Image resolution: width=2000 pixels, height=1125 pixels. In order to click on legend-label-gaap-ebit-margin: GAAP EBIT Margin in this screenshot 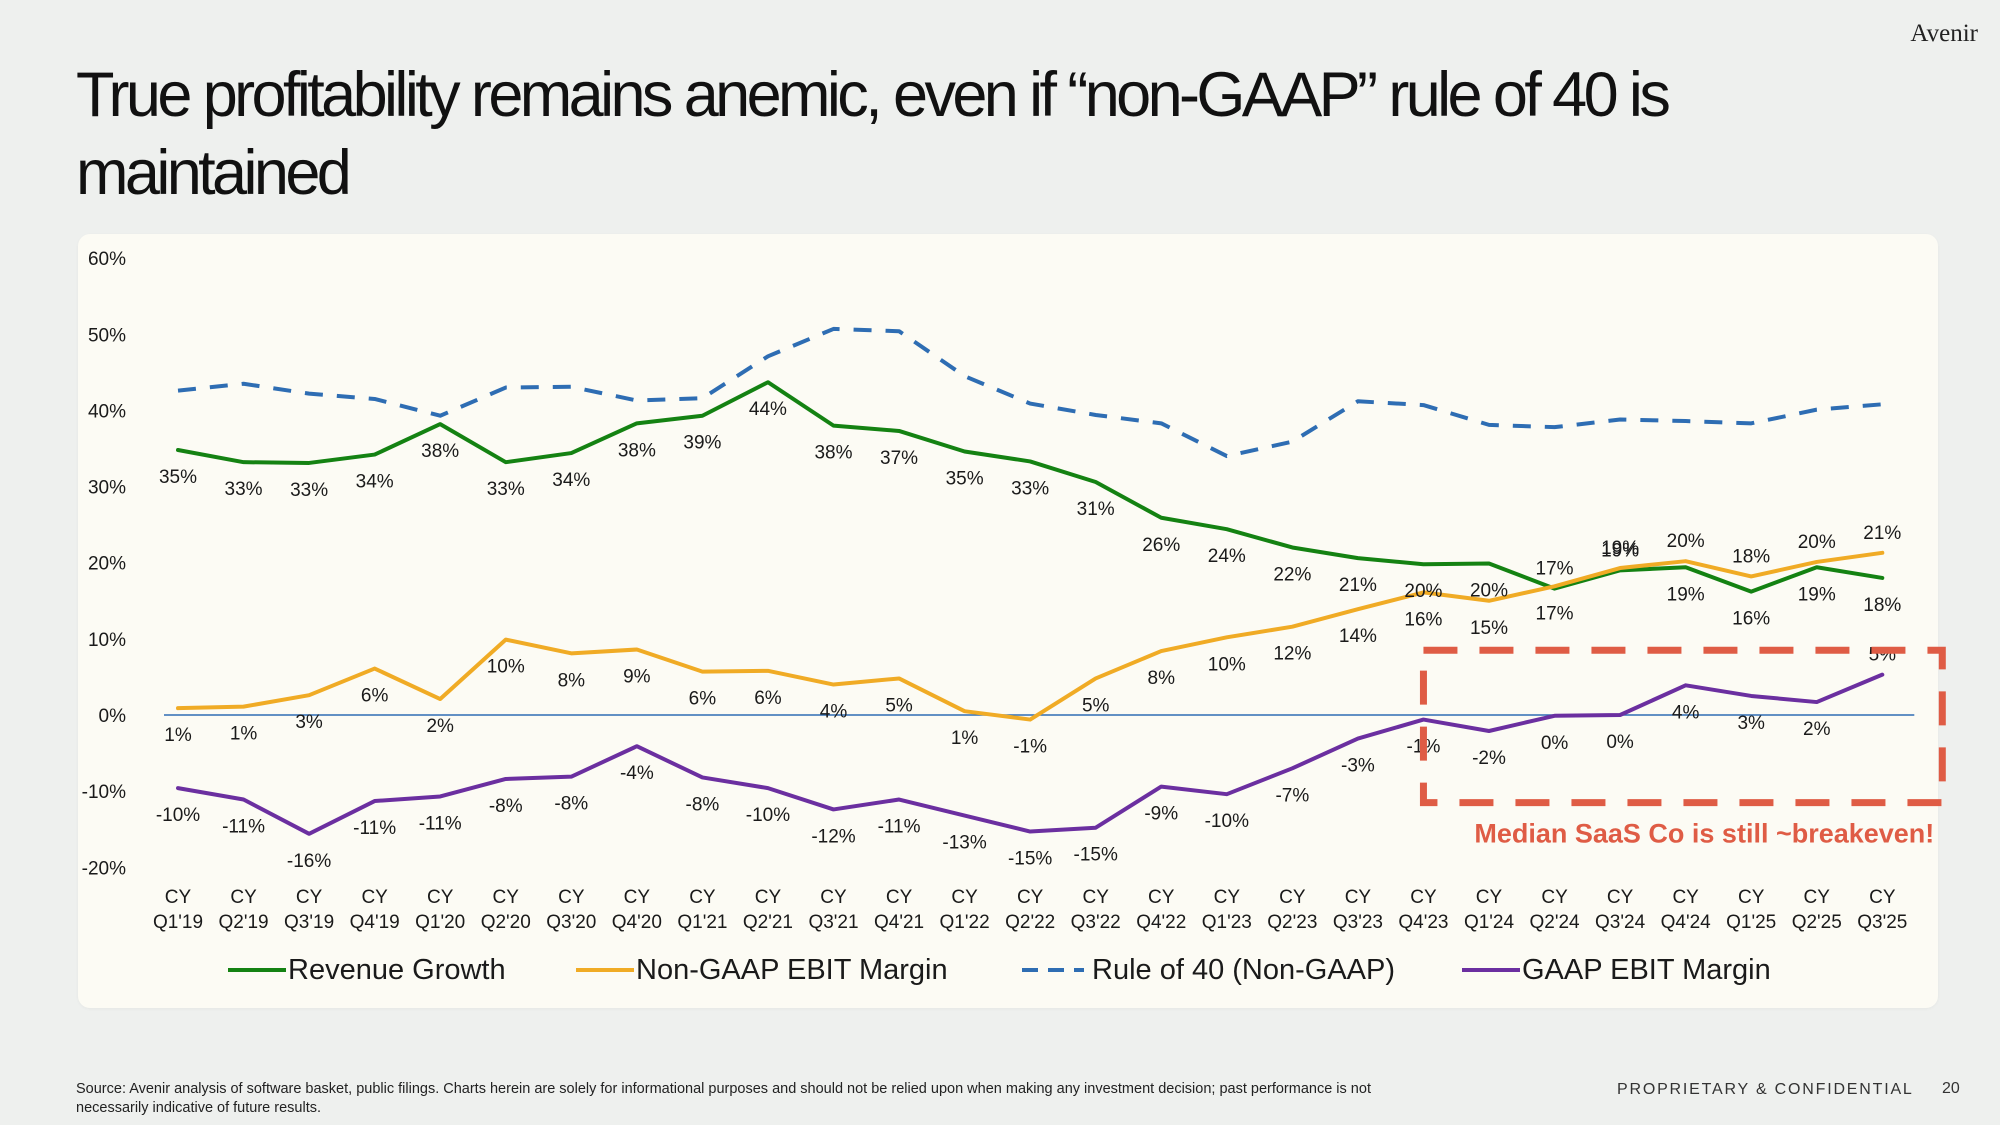, I will do `click(1646, 969)`.